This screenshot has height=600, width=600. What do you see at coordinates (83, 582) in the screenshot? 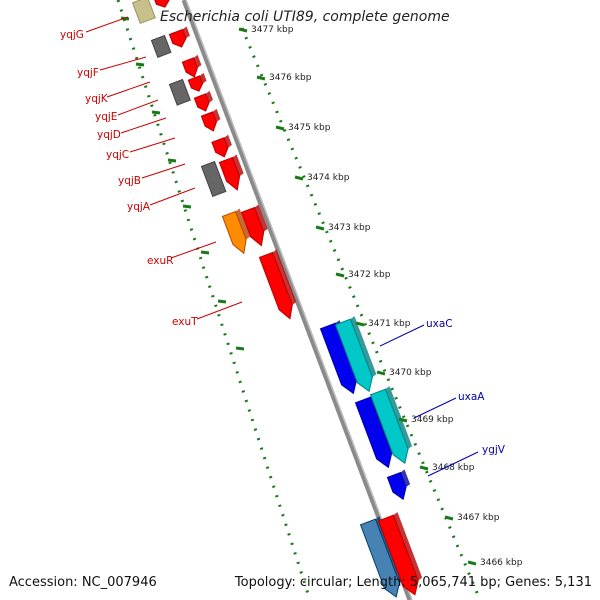
I see `accession-text: Accession: NC_007946` at bounding box center [83, 582].